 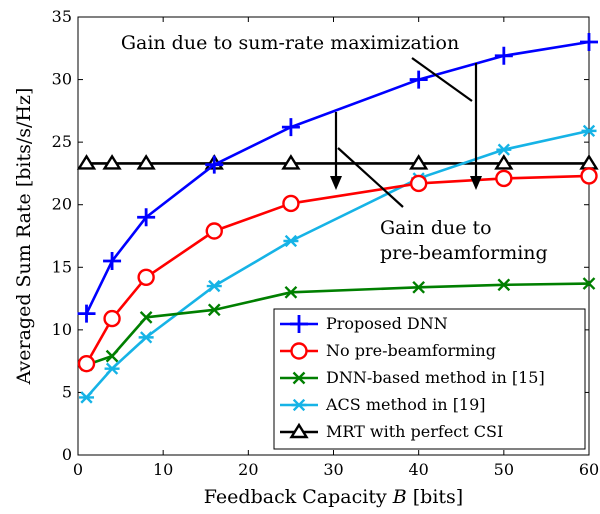 I want to click on y-tick-label: 10, so click(x=62, y=329).